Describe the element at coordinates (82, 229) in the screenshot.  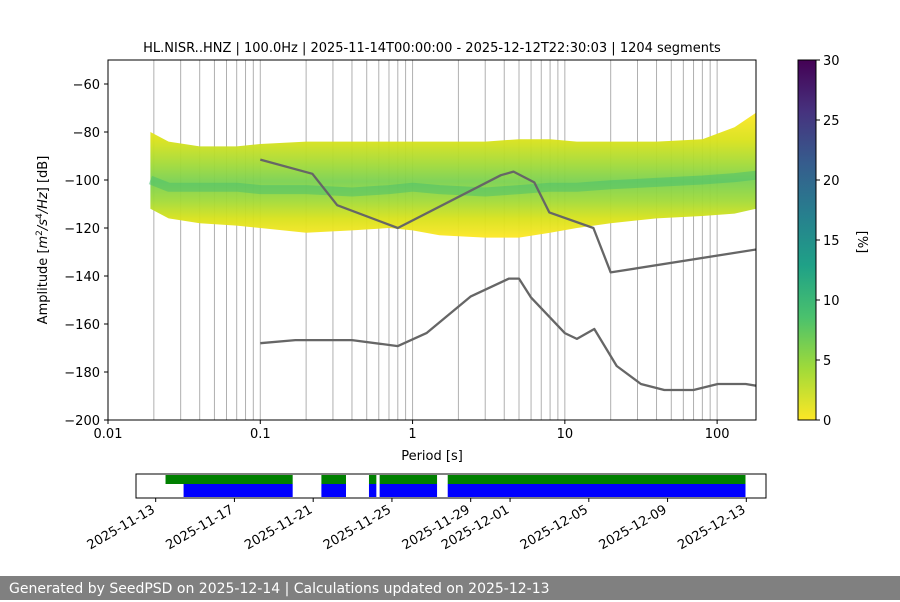
I see `y-tick-label: −120` at that location.